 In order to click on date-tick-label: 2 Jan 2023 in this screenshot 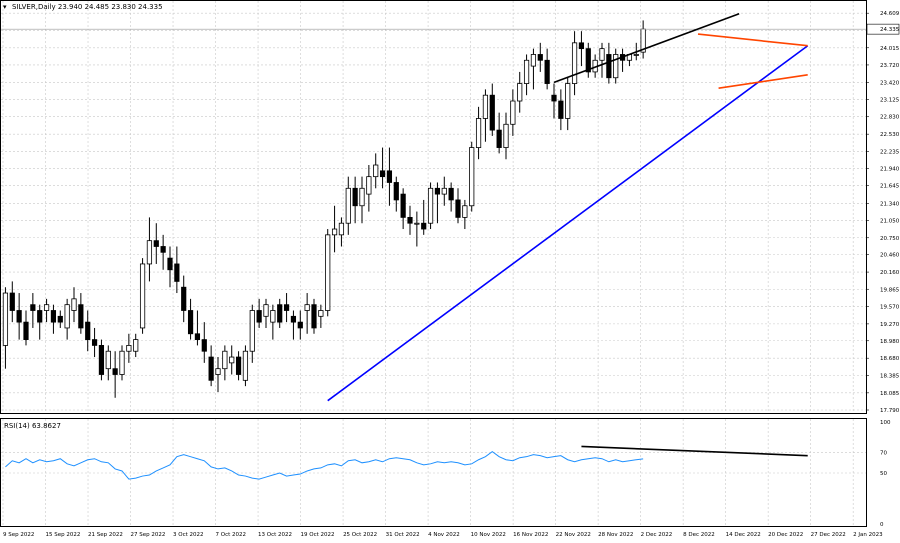, I will do `click(868, 535)`.